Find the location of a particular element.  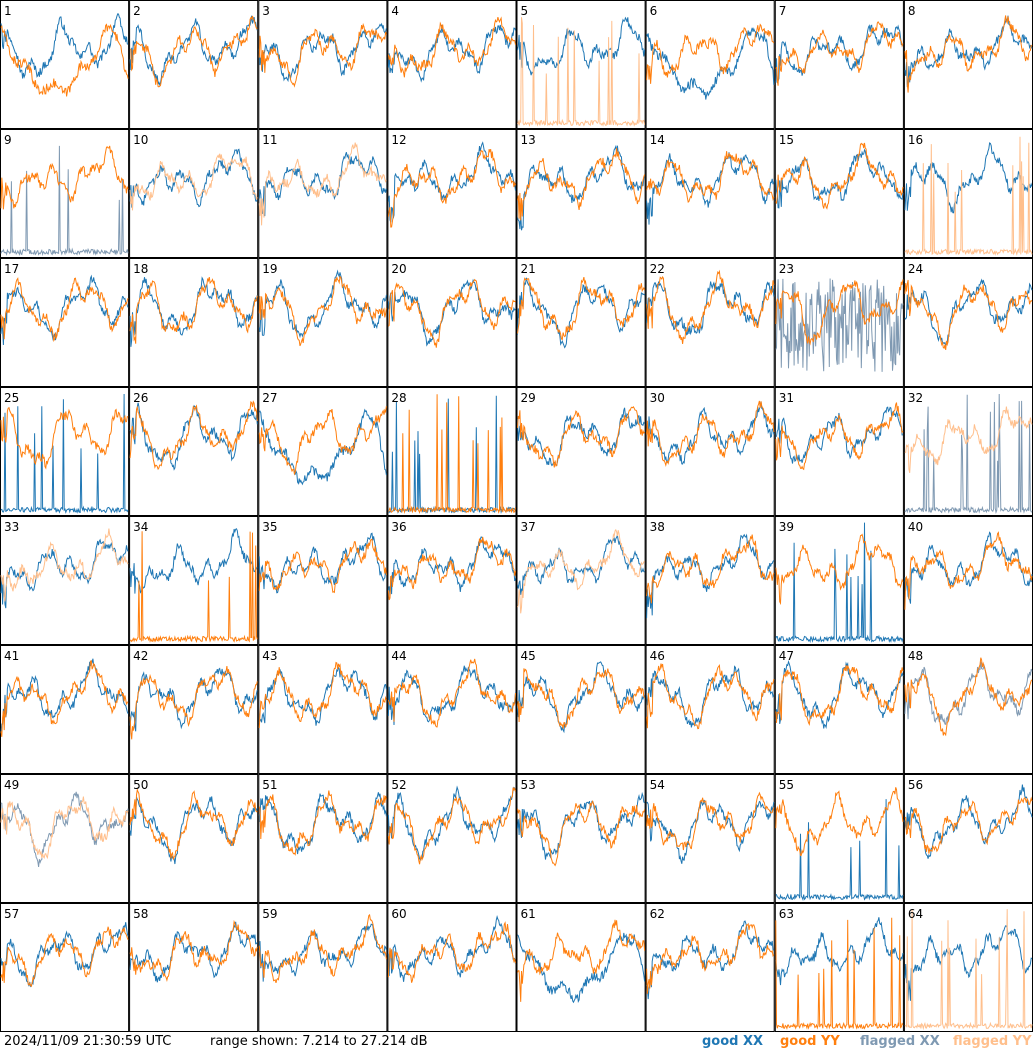

tile-34: 34 is located at coordinates (194, 580).